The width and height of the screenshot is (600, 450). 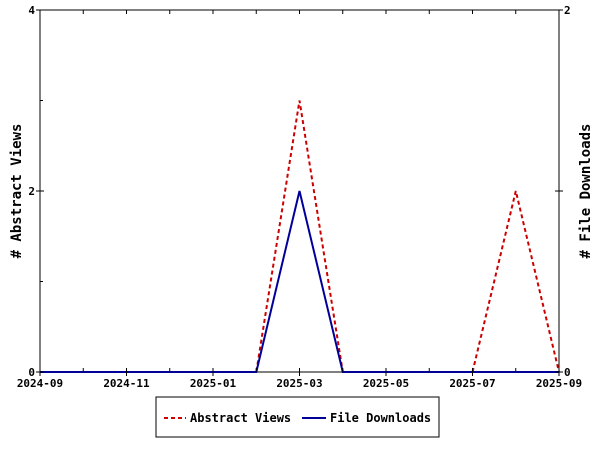 What do you see at coordinates (17, 191) in the screenshot?
I see `y-axis-left-title: # Abstract Views` at bounding box center [17, 191].